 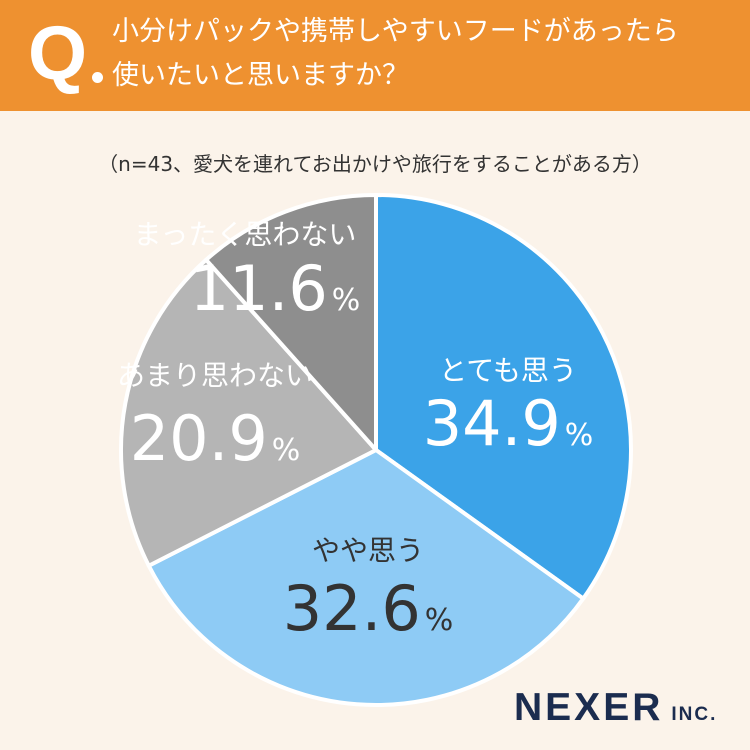 I want to click on question-header: Q 小分けパックや携帯しやすいフードがあったら 使いたいと思いますか？, so click(x=375, y=55).